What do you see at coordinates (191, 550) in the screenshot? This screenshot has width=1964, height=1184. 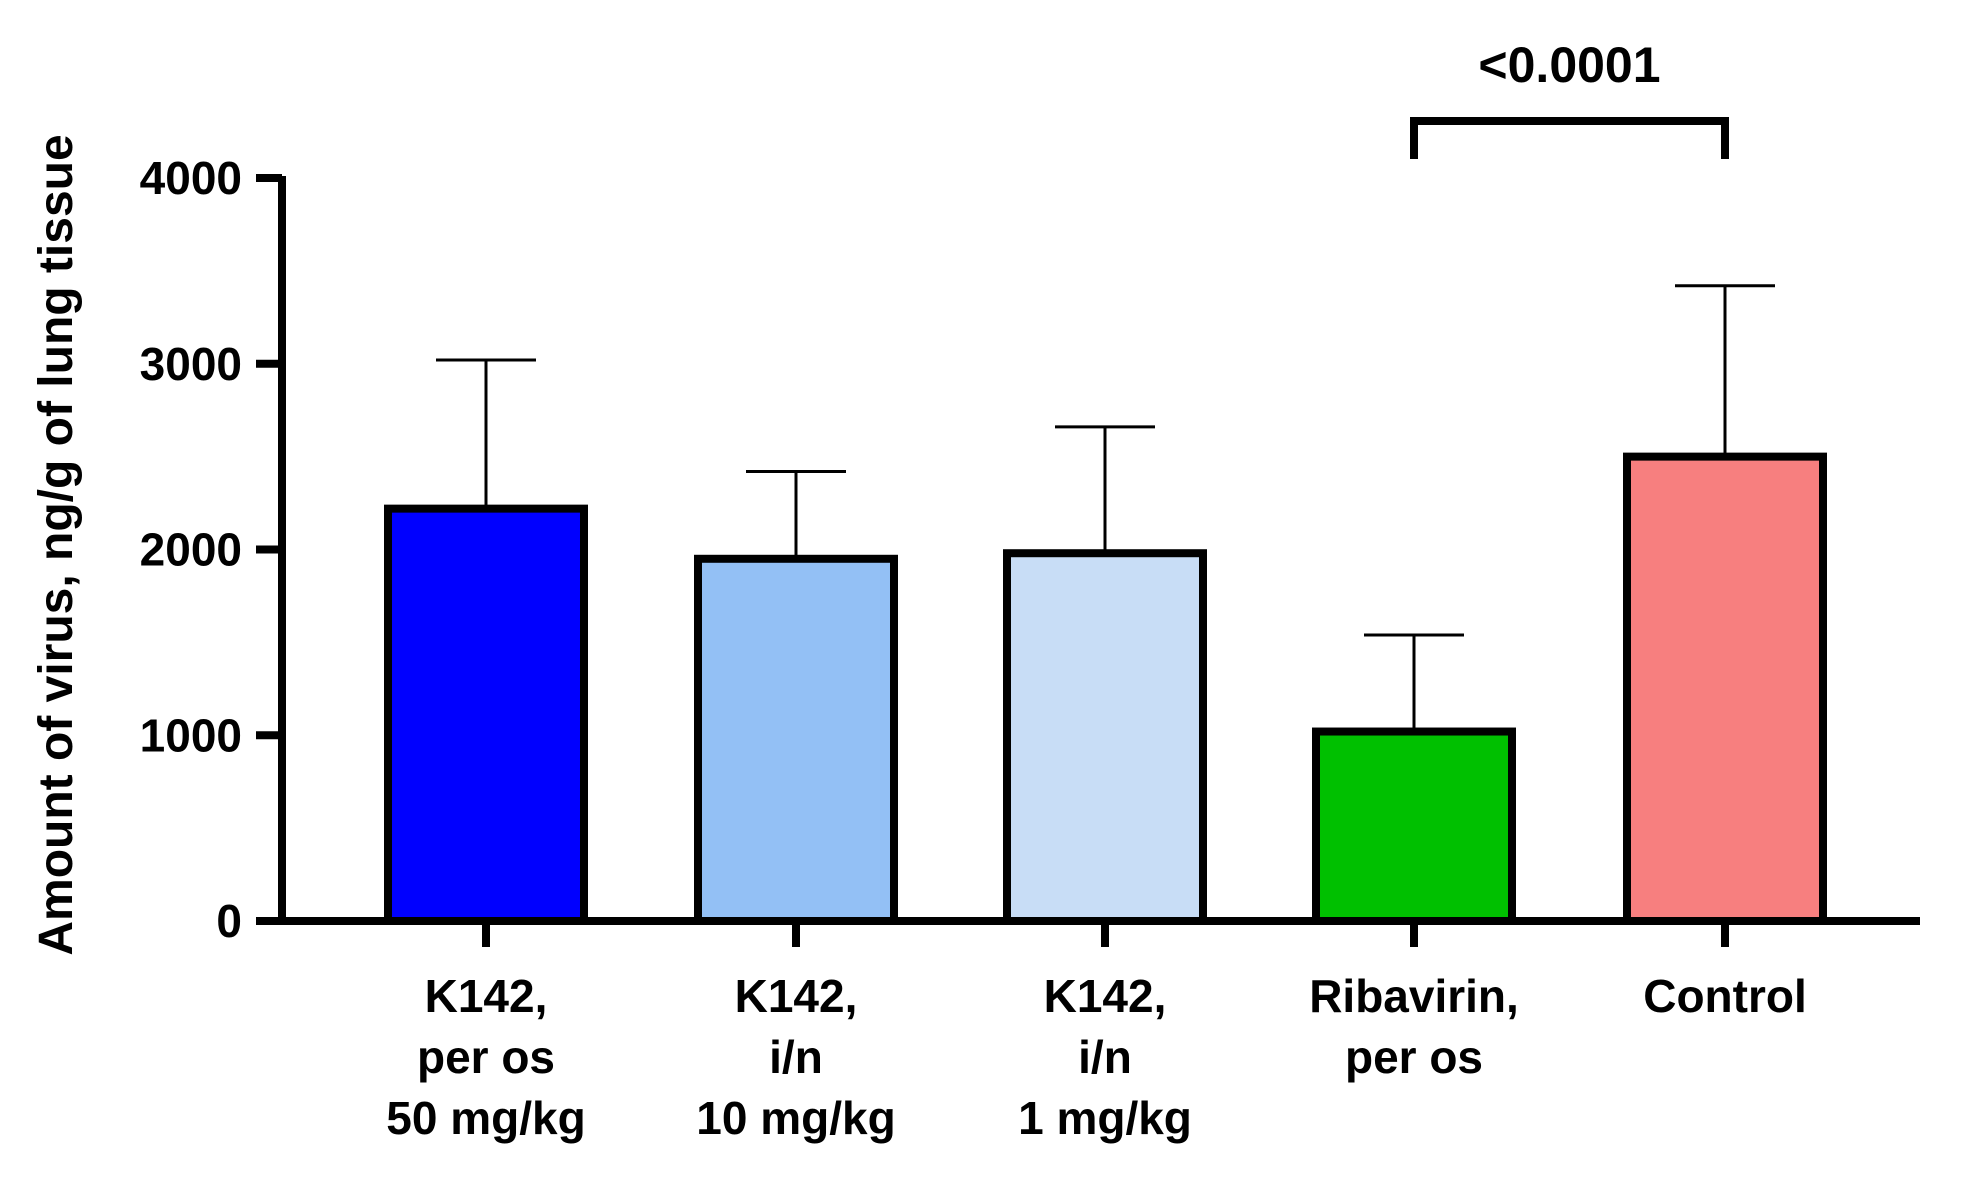 I see `y-tick-label: 2000` at bounding box center [191, 550].